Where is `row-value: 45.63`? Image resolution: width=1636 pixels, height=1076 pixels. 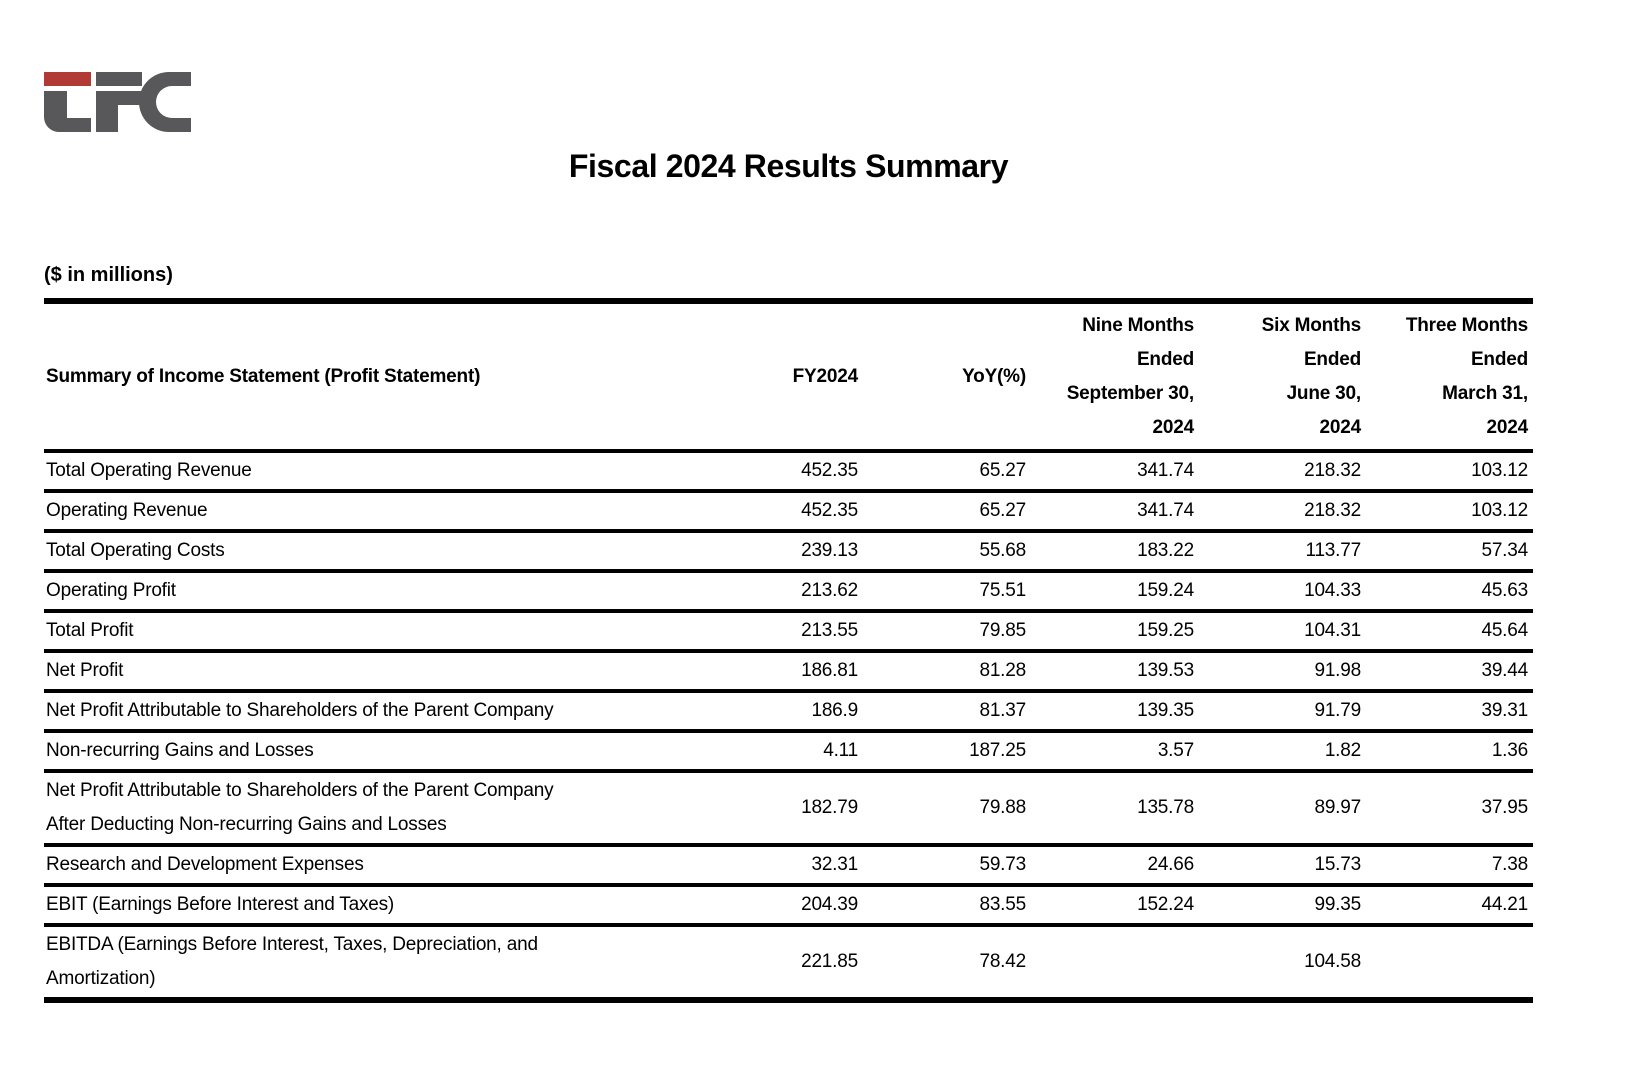
row-value: 45.63 is located at coordinates (1504, 590).